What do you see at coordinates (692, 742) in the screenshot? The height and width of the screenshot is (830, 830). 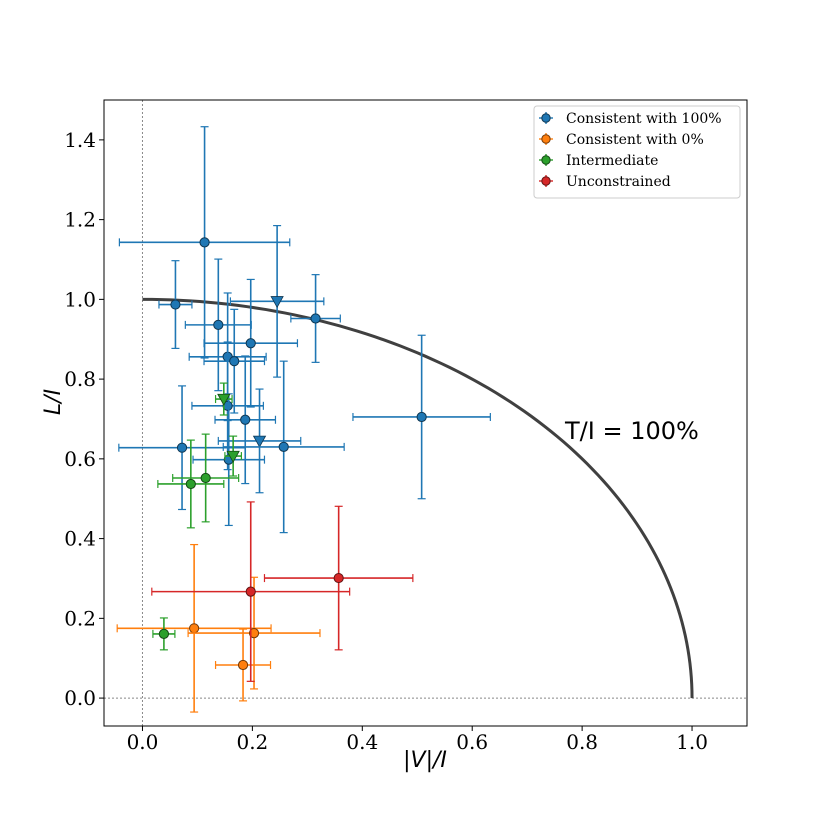 I see `x-tick-label: 1.0` at bounding box center [692, 742].